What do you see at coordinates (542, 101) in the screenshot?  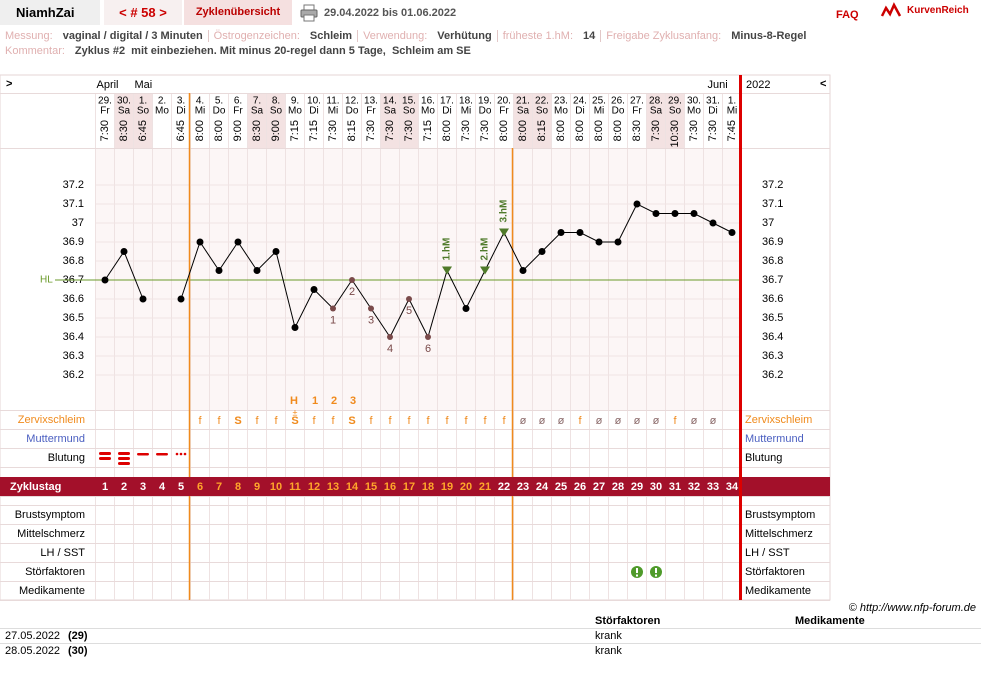 I see `date: 22.` at bounding box center [542, 101].